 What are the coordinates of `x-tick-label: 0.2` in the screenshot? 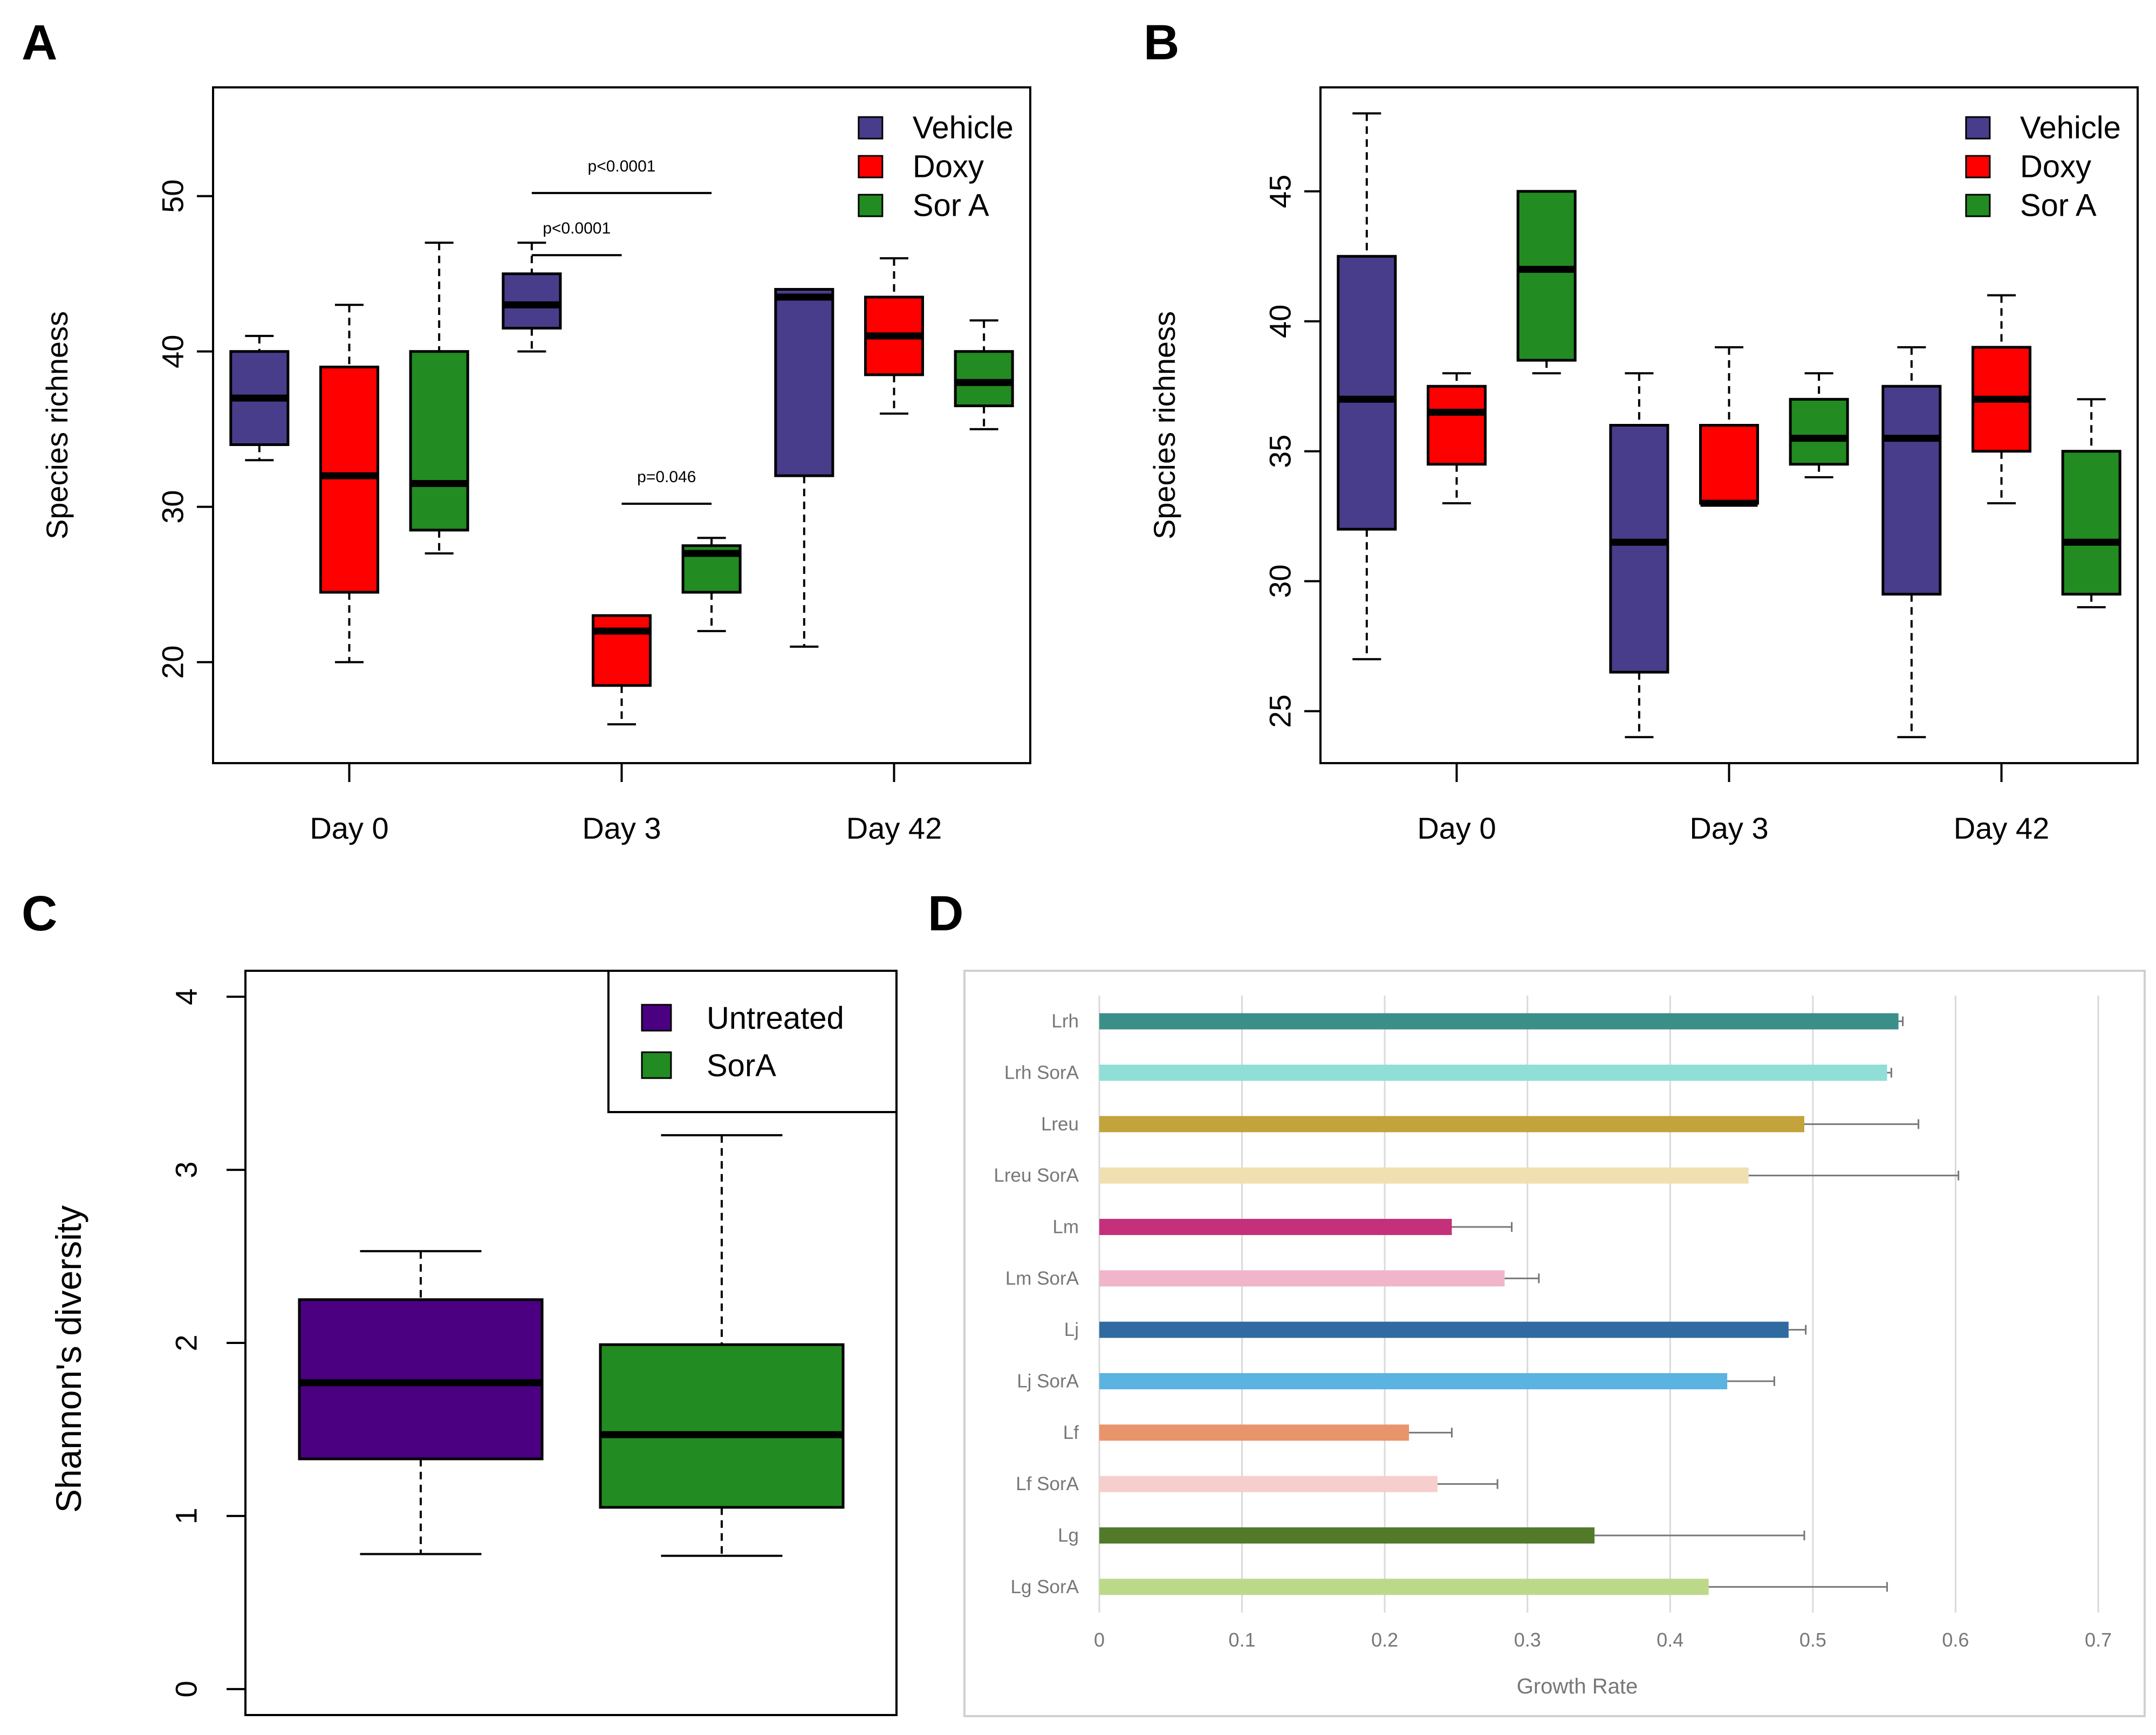 It's located at (1385, 1640).